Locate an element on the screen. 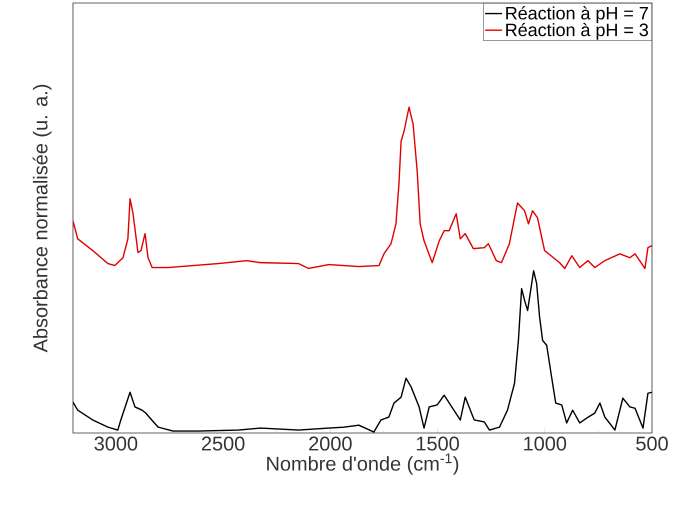 This screenshot has width=675, height=515. legend-label: Réaction à pH = 7 is located at coordinates (577, 15).